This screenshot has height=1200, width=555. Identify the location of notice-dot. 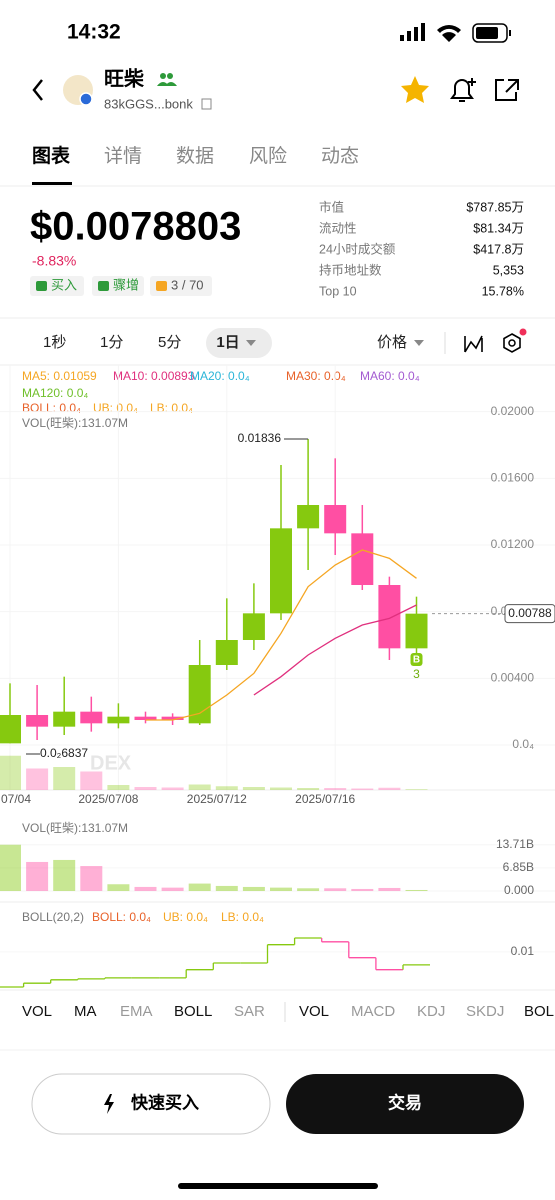
(523, 332).